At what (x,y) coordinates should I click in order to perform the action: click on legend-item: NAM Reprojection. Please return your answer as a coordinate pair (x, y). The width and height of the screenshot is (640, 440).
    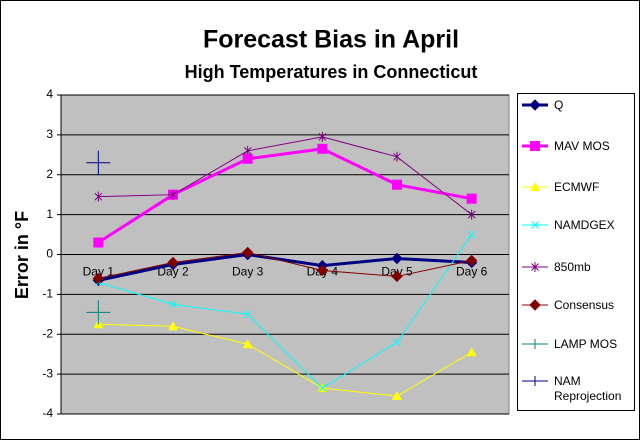
    Looking at the image, I should click on (576, 387).